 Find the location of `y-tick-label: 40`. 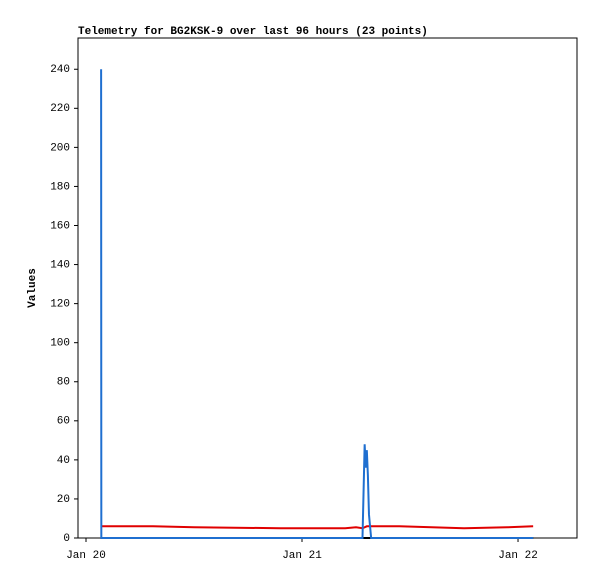

y-tick-label: 40 is located at coordinates (63, 461).